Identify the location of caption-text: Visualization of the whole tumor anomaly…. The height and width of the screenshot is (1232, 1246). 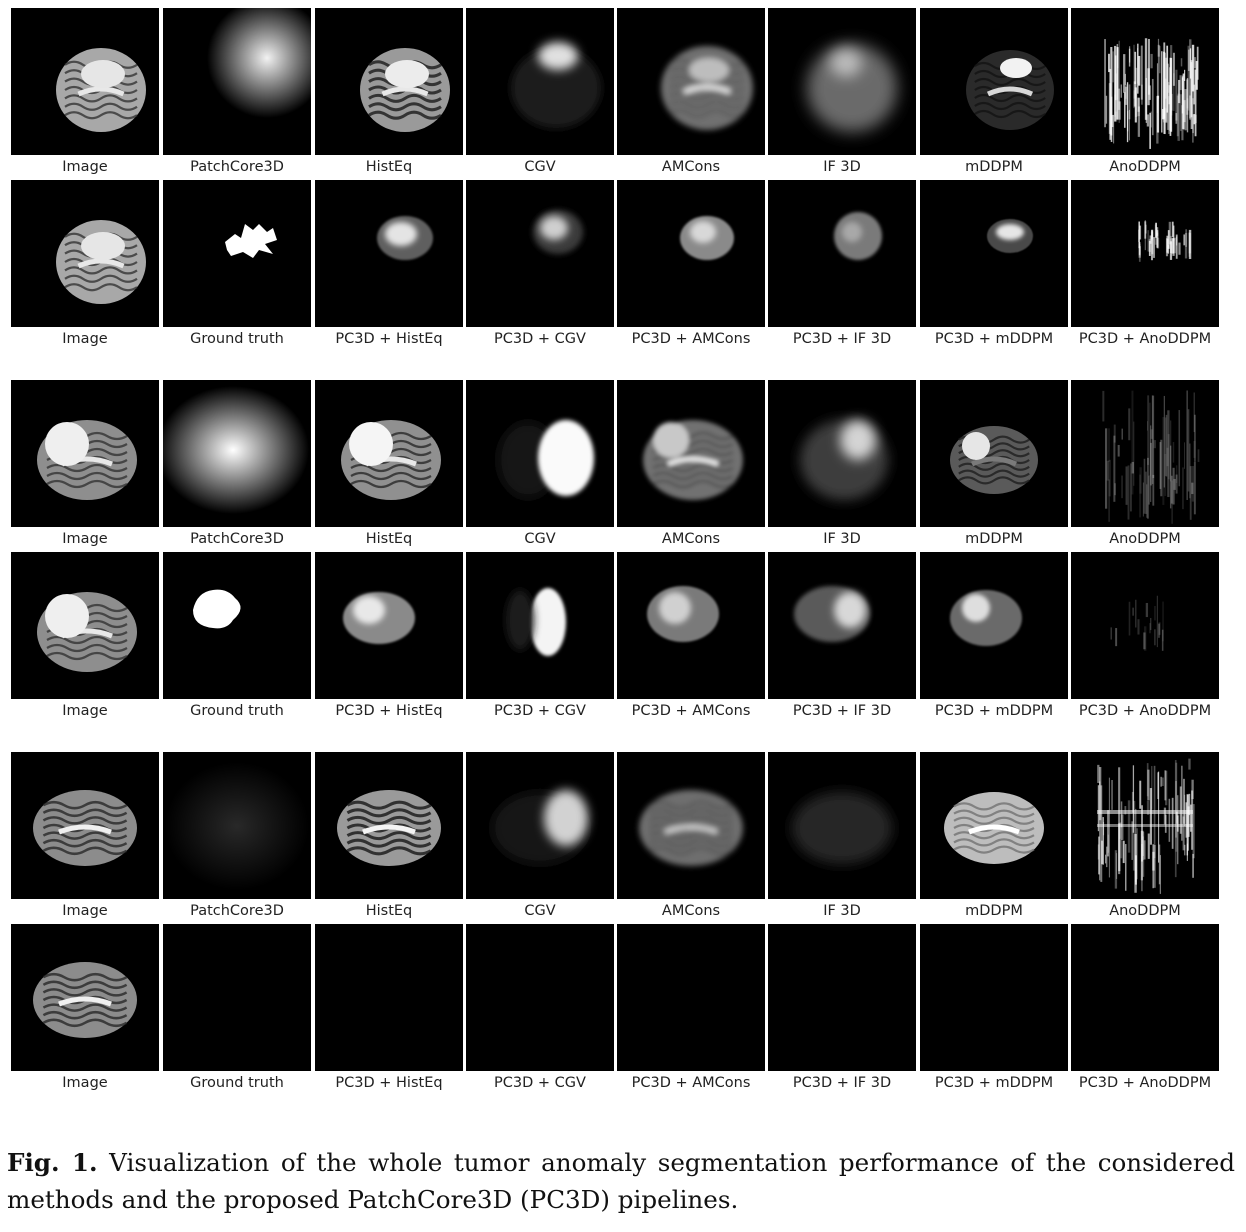
(621, 1181).